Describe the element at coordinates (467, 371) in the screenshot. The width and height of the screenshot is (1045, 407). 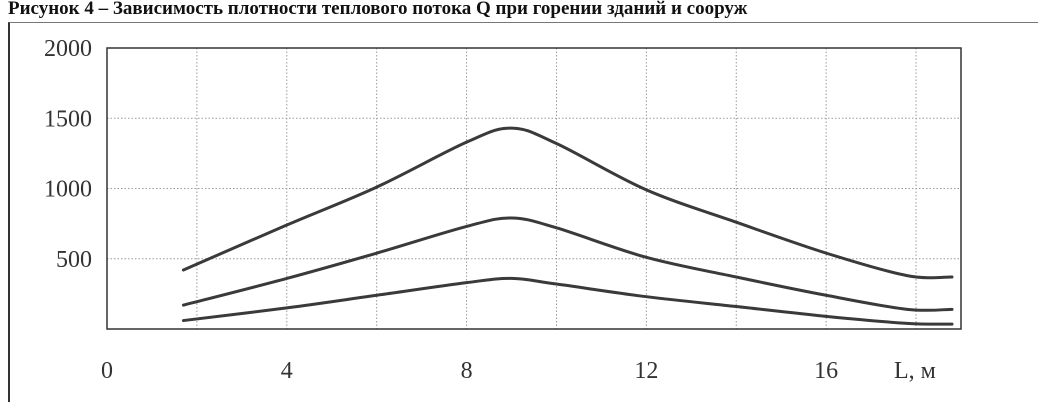
I see `x-tick-label: 8` at that location.